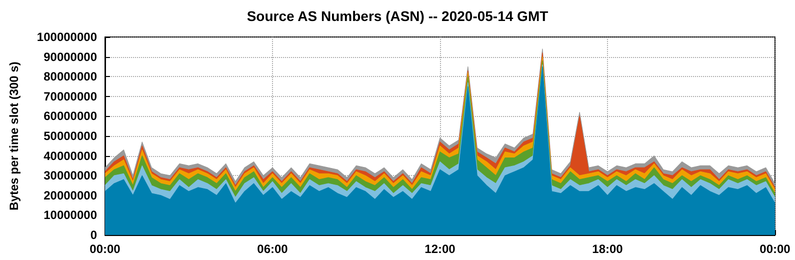 The width and height of the screenshot is (795, 260). I want to click on y-tick-label: 100000000, so click(67, 37).